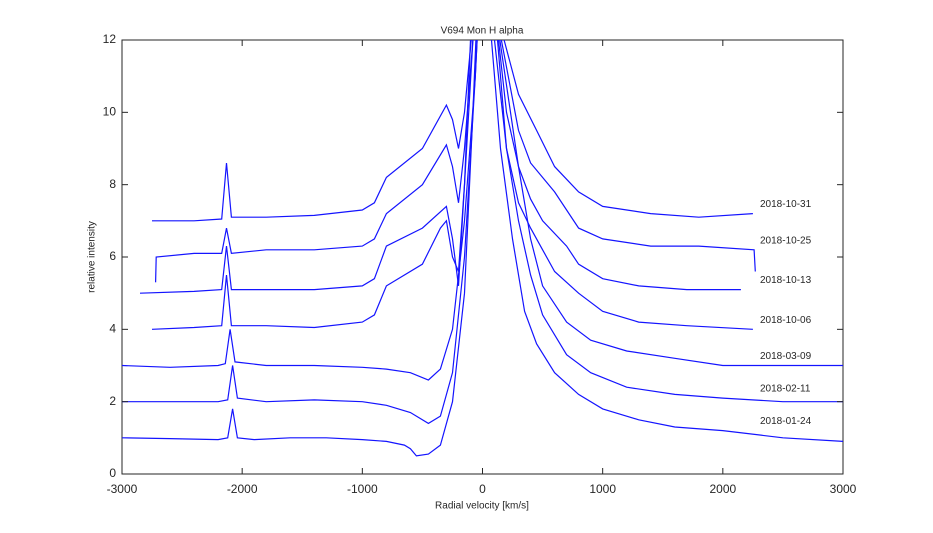 This screenshot has width=933, height=533. I want to click on series-label: 2018-02-11, so click(785, 389).